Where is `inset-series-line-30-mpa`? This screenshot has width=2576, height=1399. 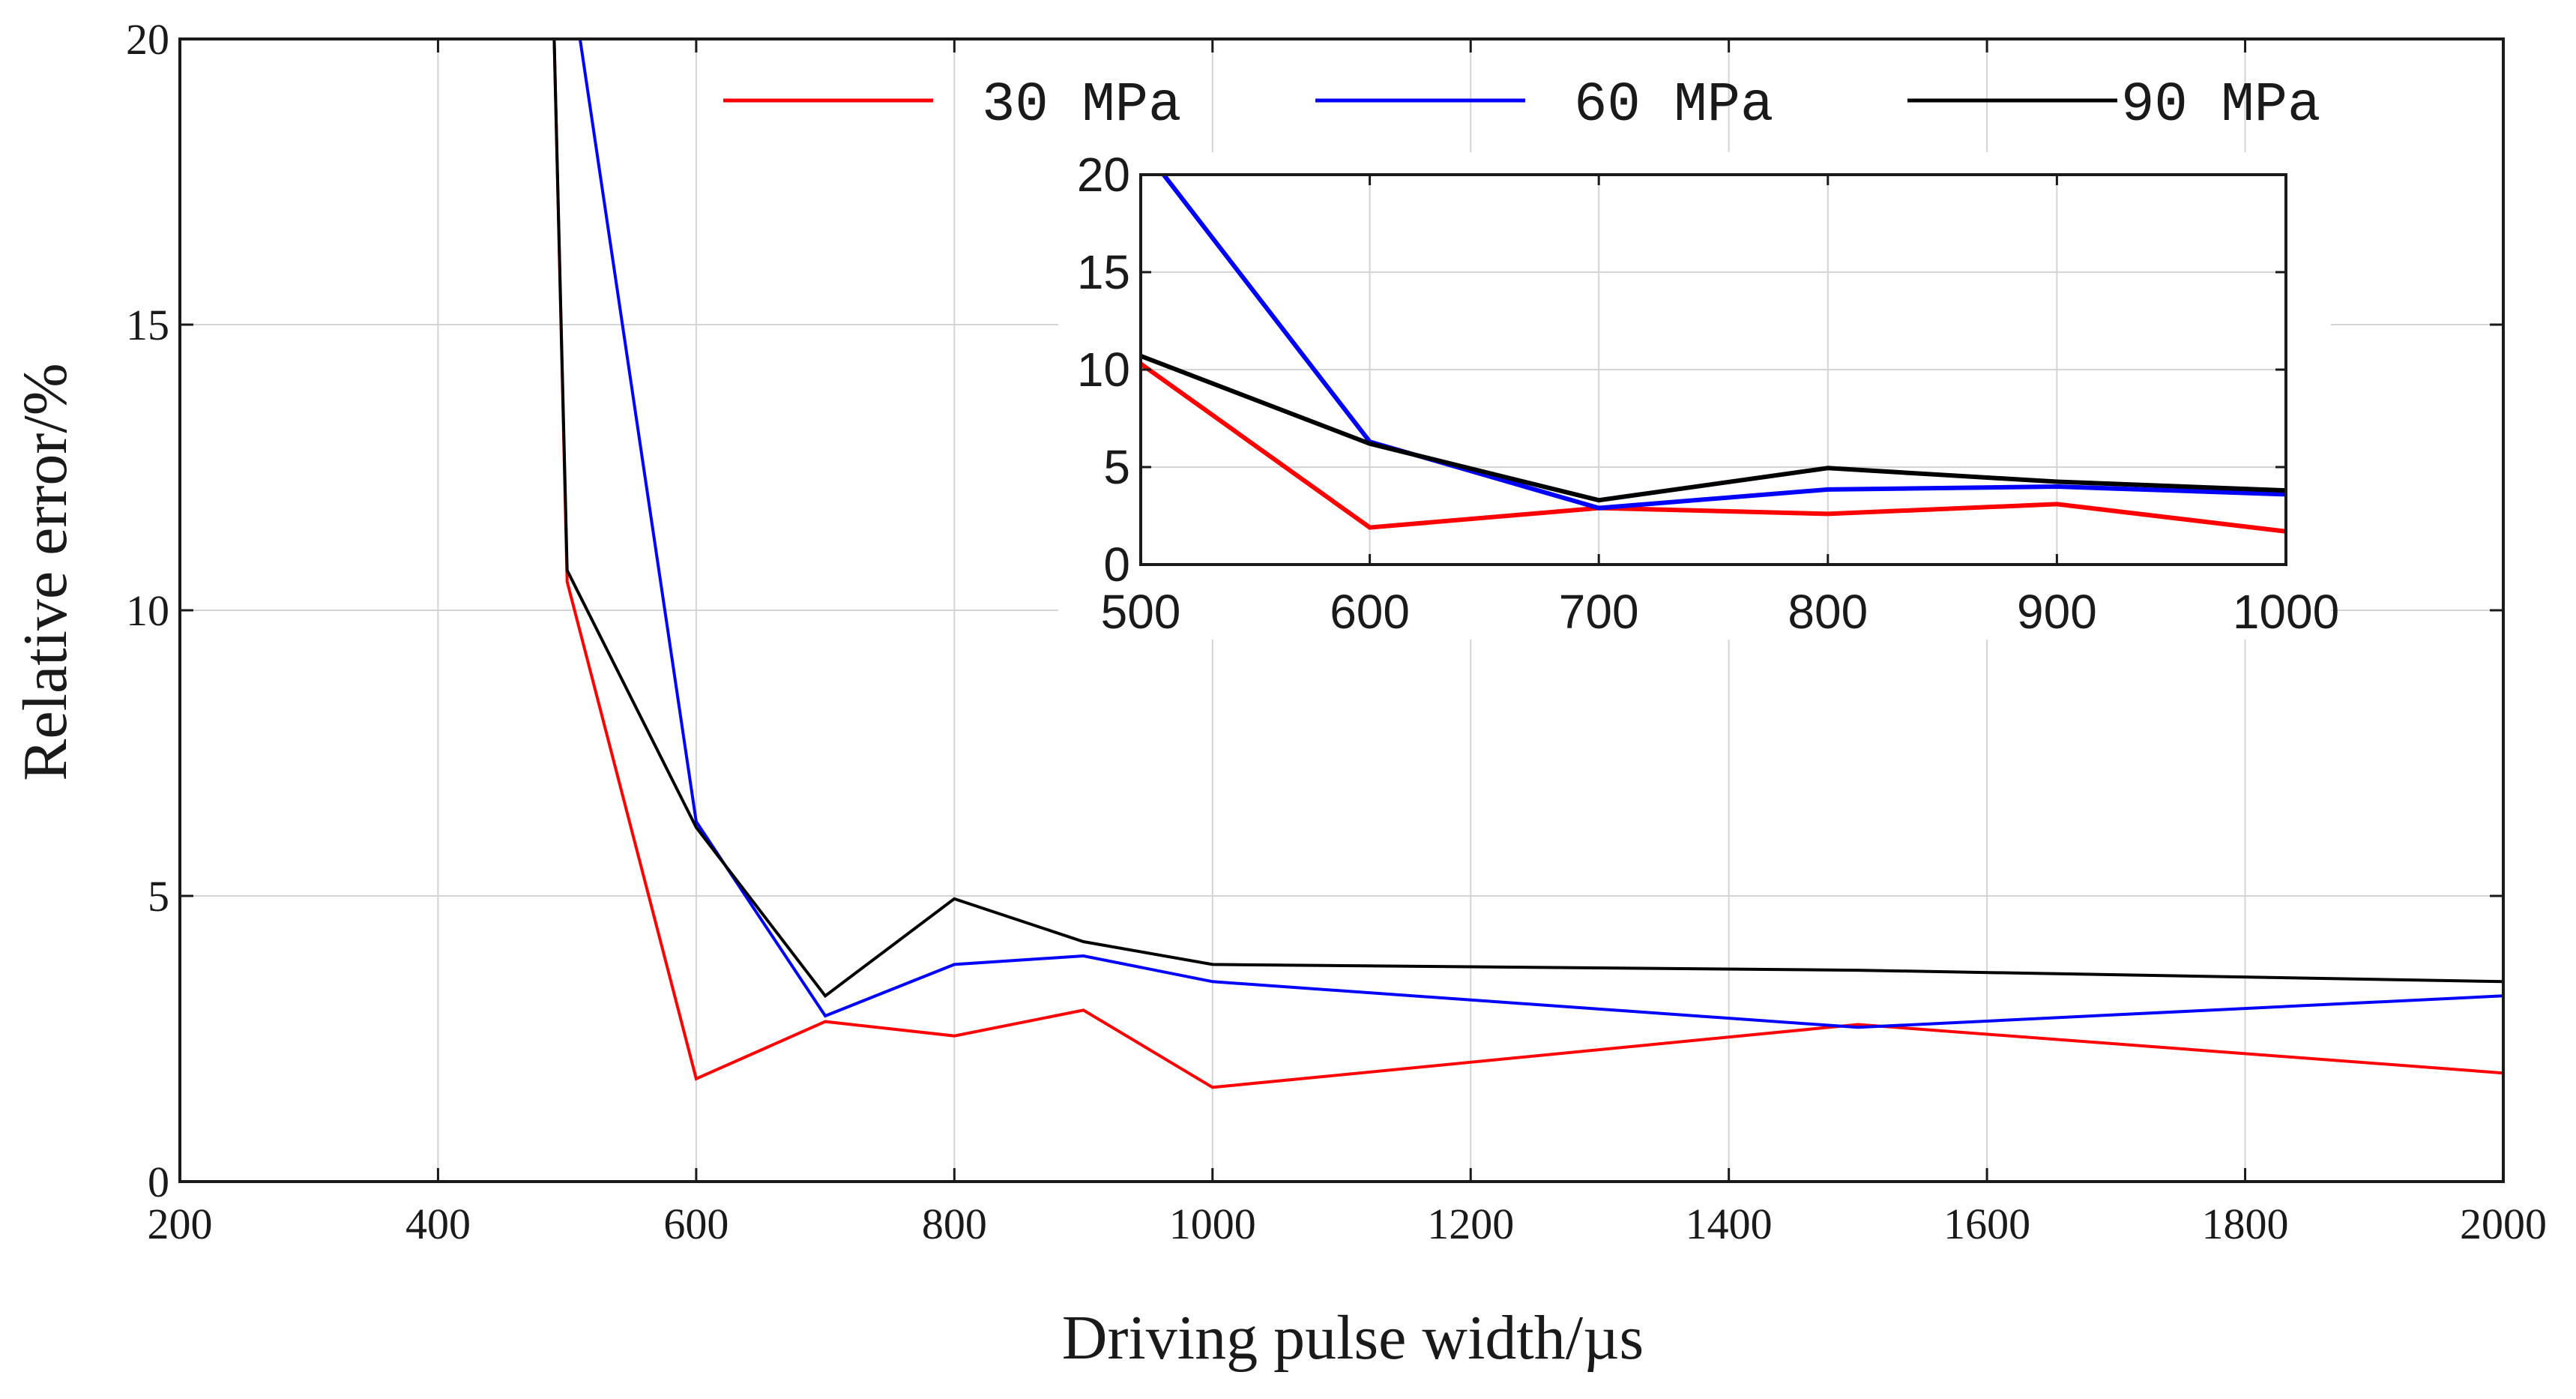 inset-series-line-30-mpa is located at coordinates (1713, 447).